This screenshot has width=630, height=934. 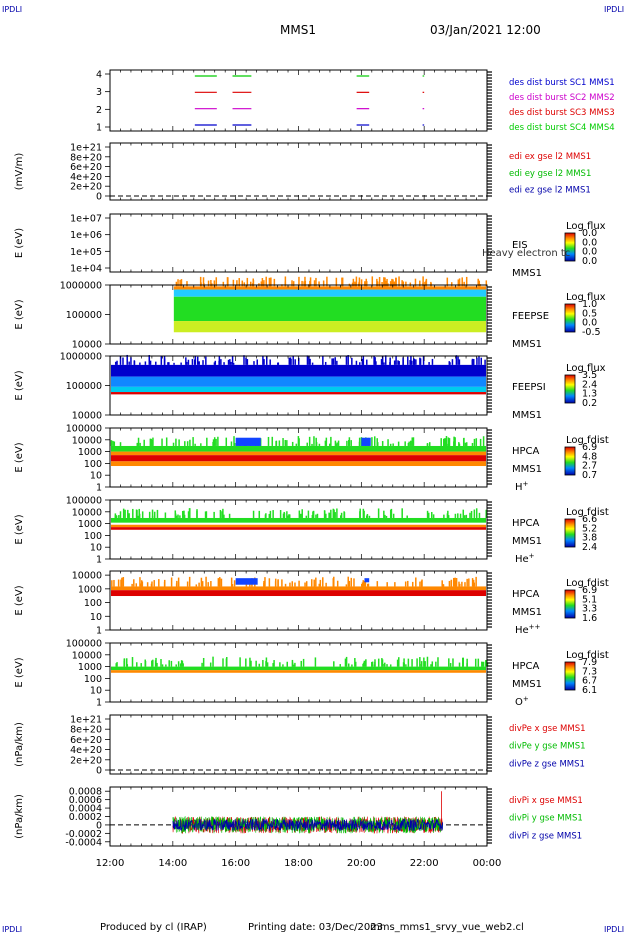 What do you see at coordinates (84, 429) in the screenshot?
I see `hpca_h-y-tick-label: 100000` at bounding box center [84, 429].